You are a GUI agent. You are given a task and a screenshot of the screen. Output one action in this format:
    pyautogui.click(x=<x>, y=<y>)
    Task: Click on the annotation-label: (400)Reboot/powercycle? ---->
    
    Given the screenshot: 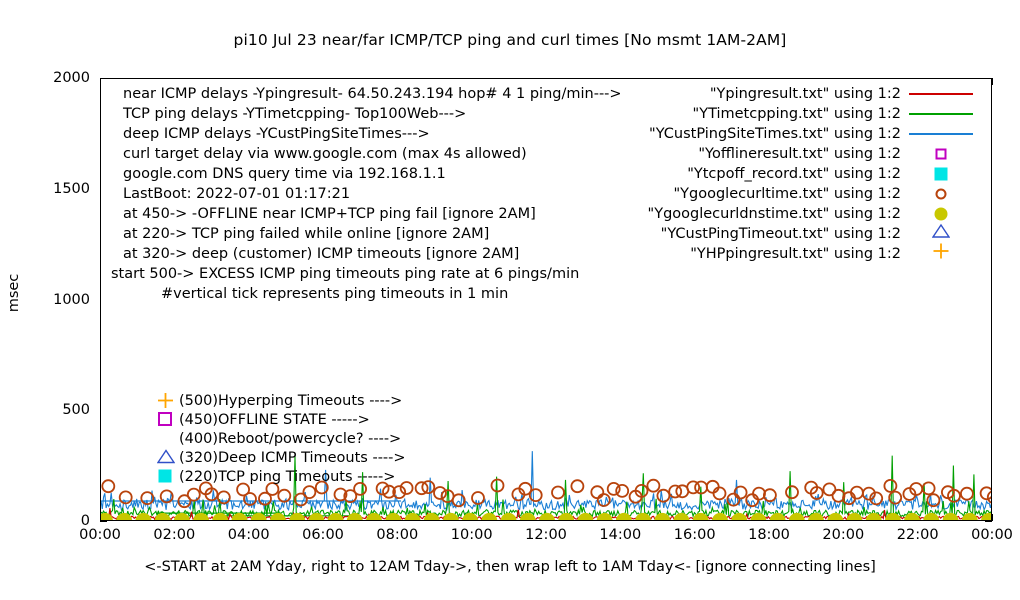 What is the action you would take?
    pyautogui.click(x=290, y=439)
    